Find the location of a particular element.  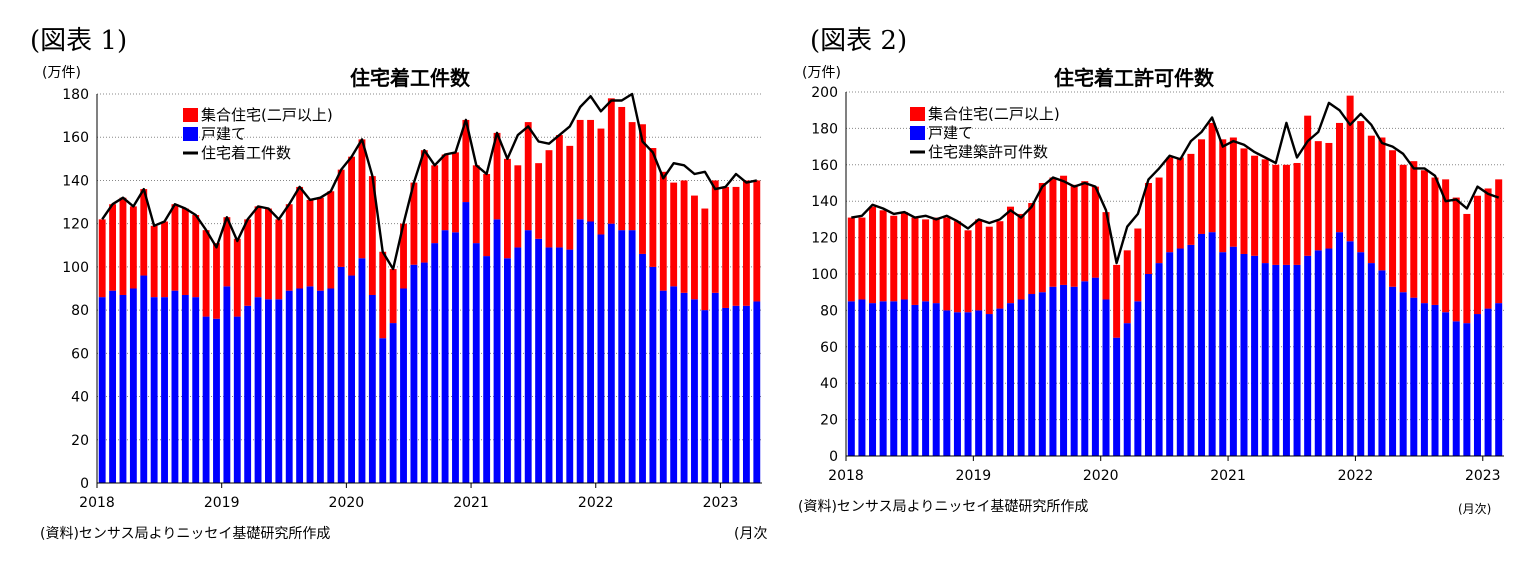

legend-label-multi-family: 集合住宅(二戸以上) is located at coordinates (994, 114).